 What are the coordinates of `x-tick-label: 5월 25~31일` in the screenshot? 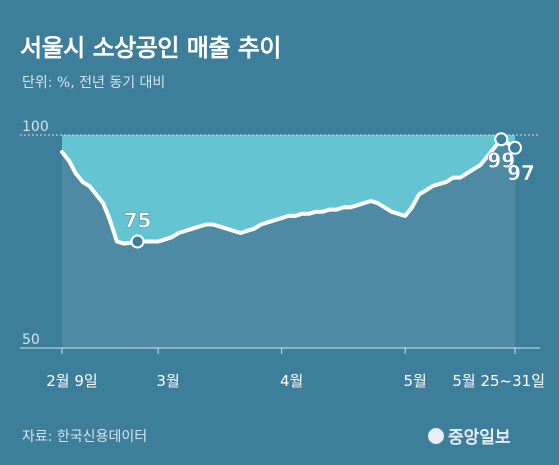 It's located at (498, 381).